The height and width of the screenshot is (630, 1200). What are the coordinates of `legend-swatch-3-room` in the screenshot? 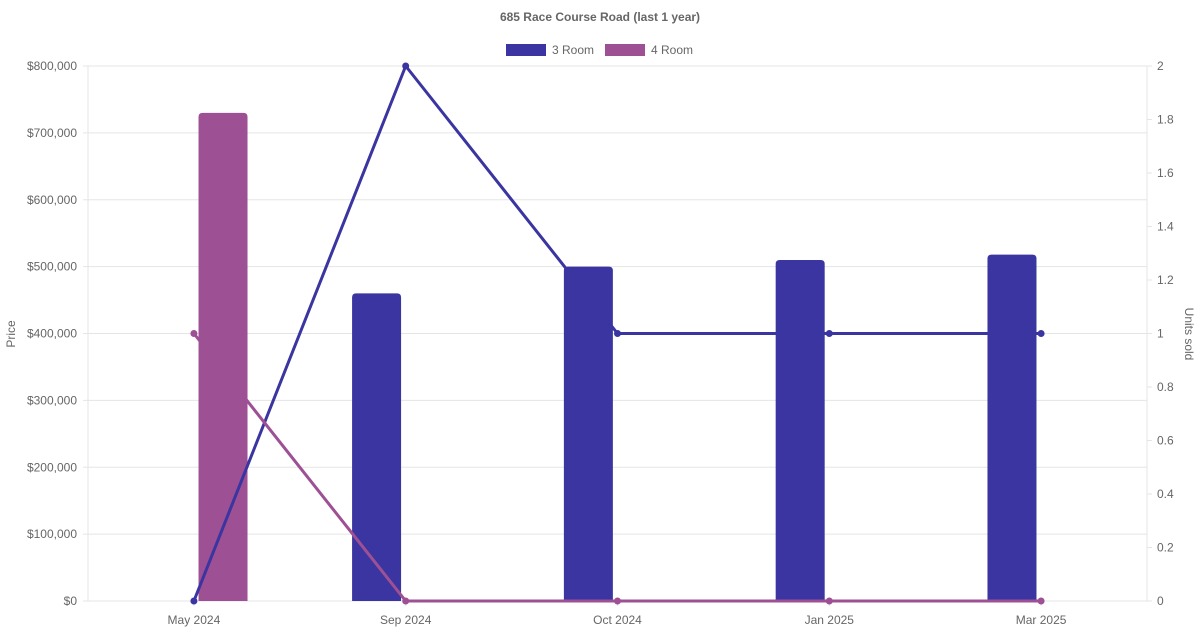 It's located at (526, 50).